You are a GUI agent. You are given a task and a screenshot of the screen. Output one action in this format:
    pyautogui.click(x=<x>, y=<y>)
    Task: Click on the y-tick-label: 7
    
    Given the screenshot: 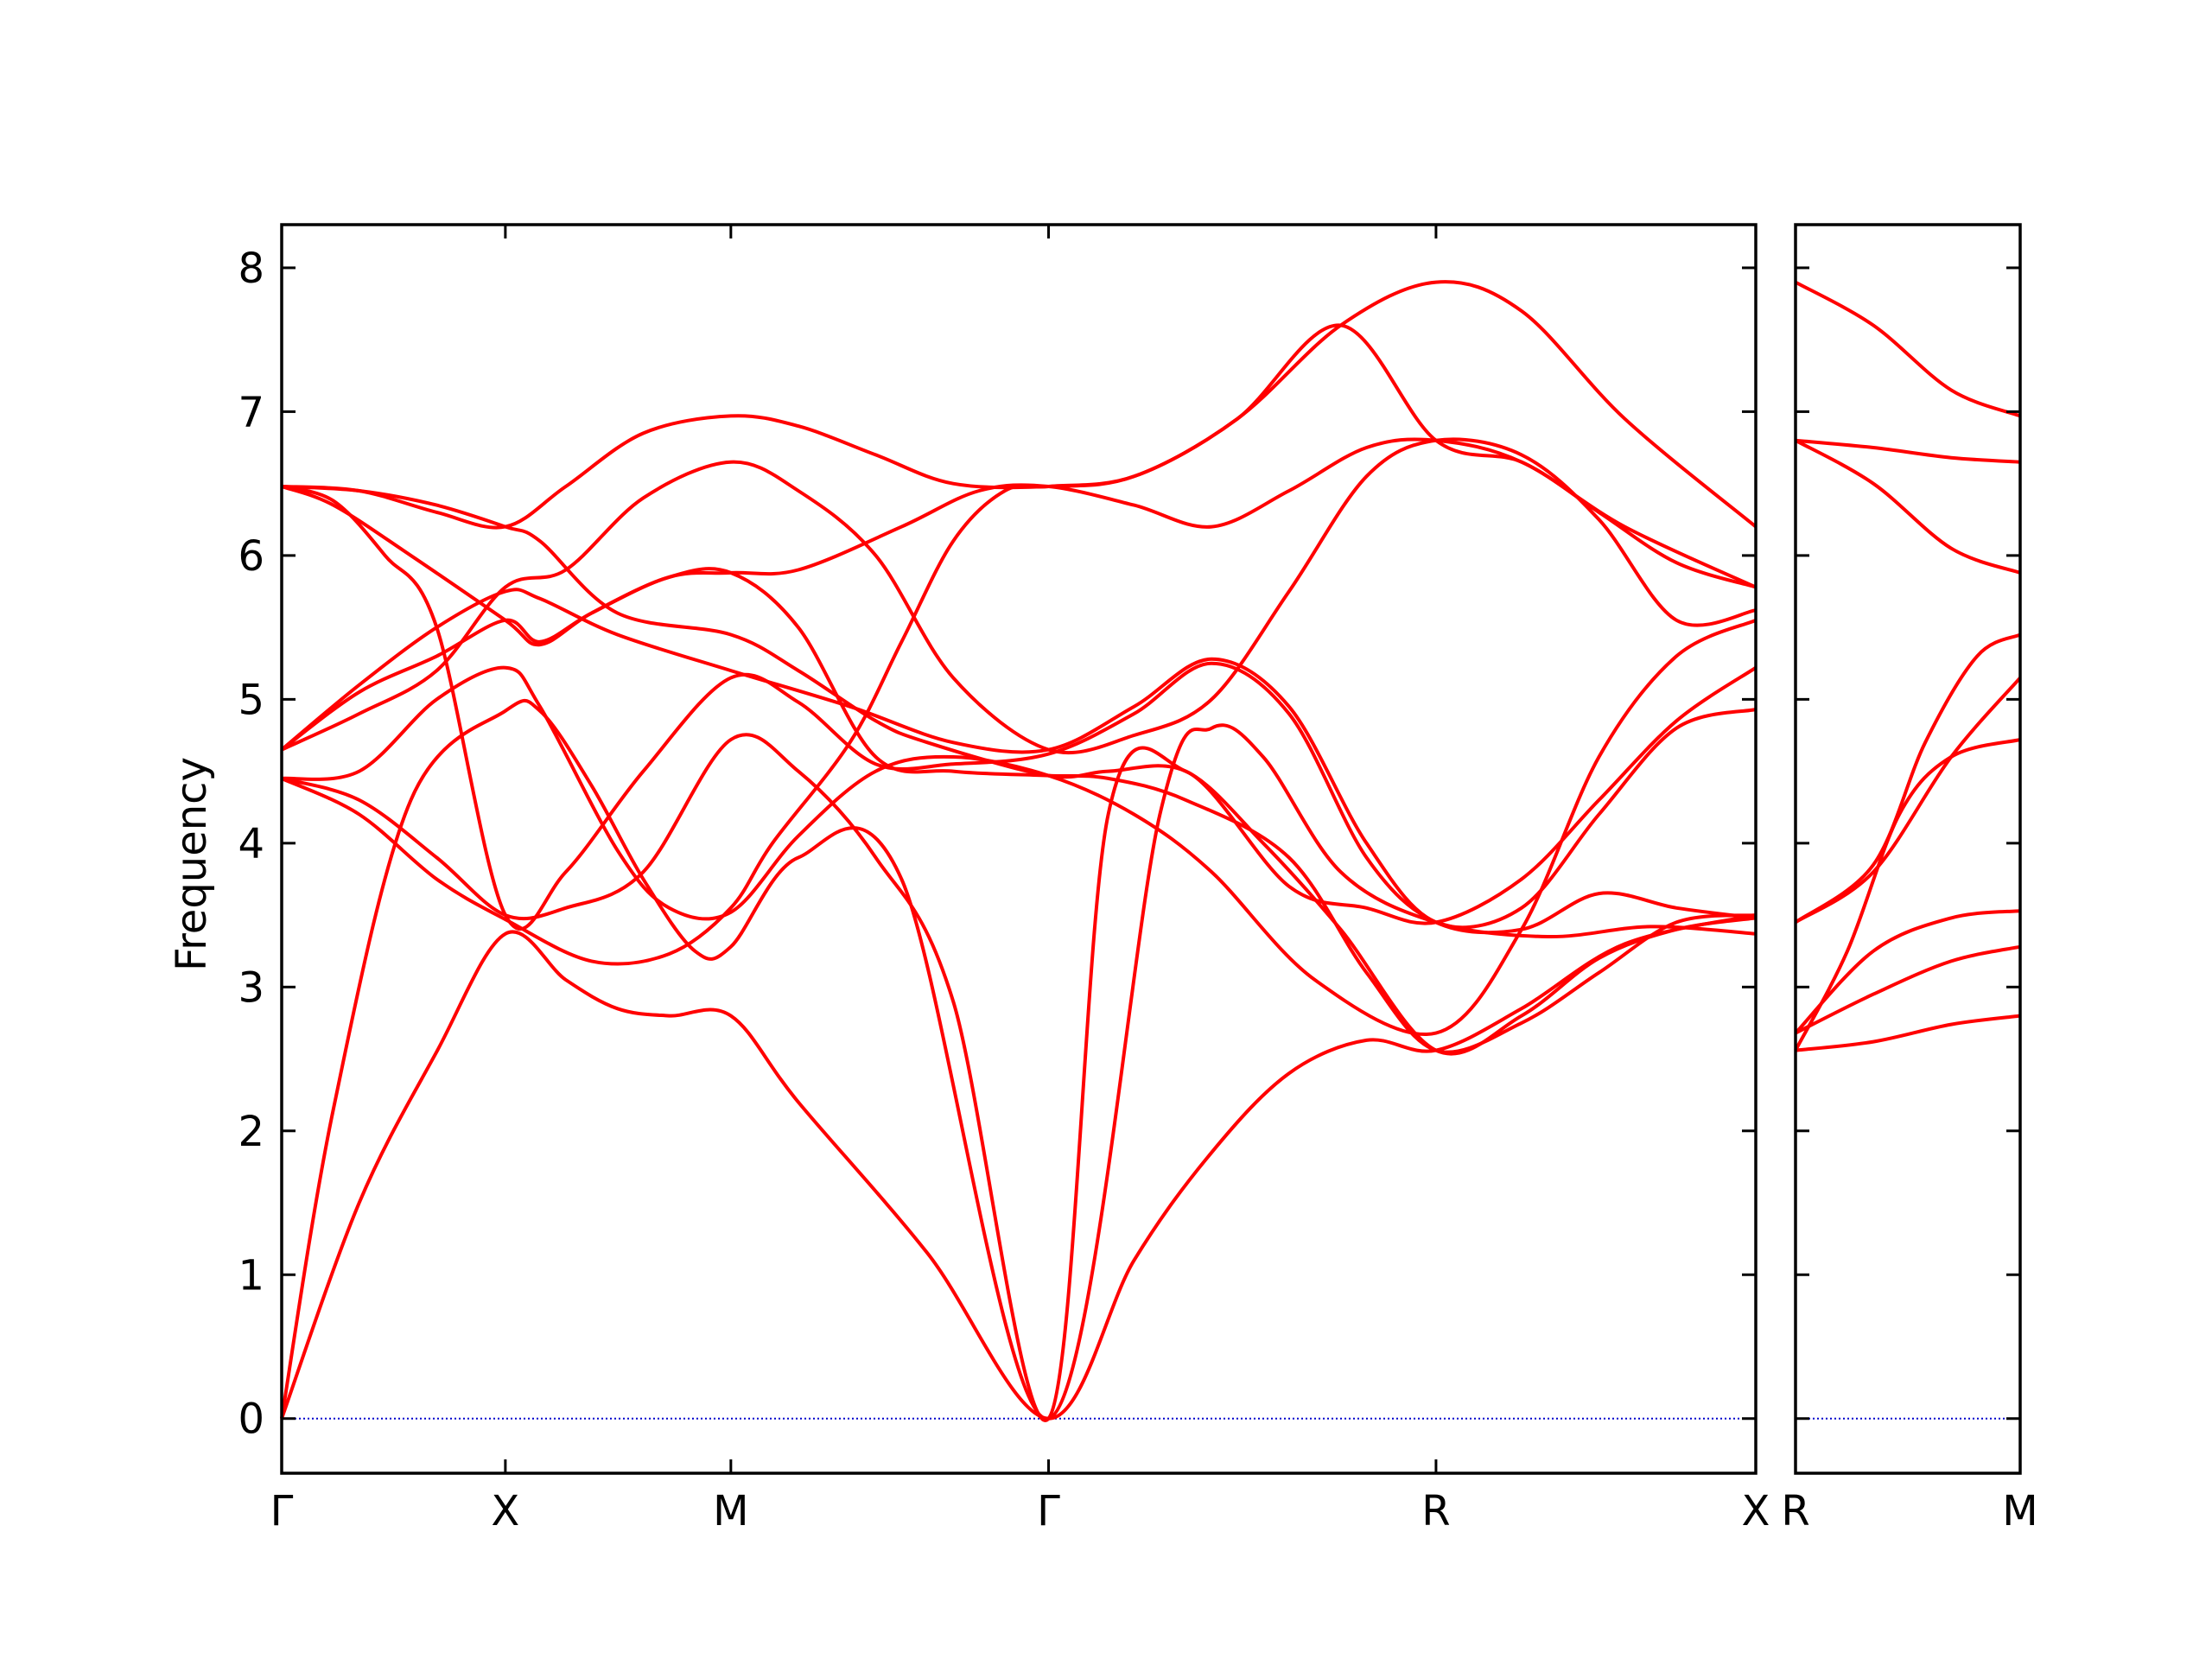 What is the action you would take?
    pyautogui.click(x=251, y=412)
    